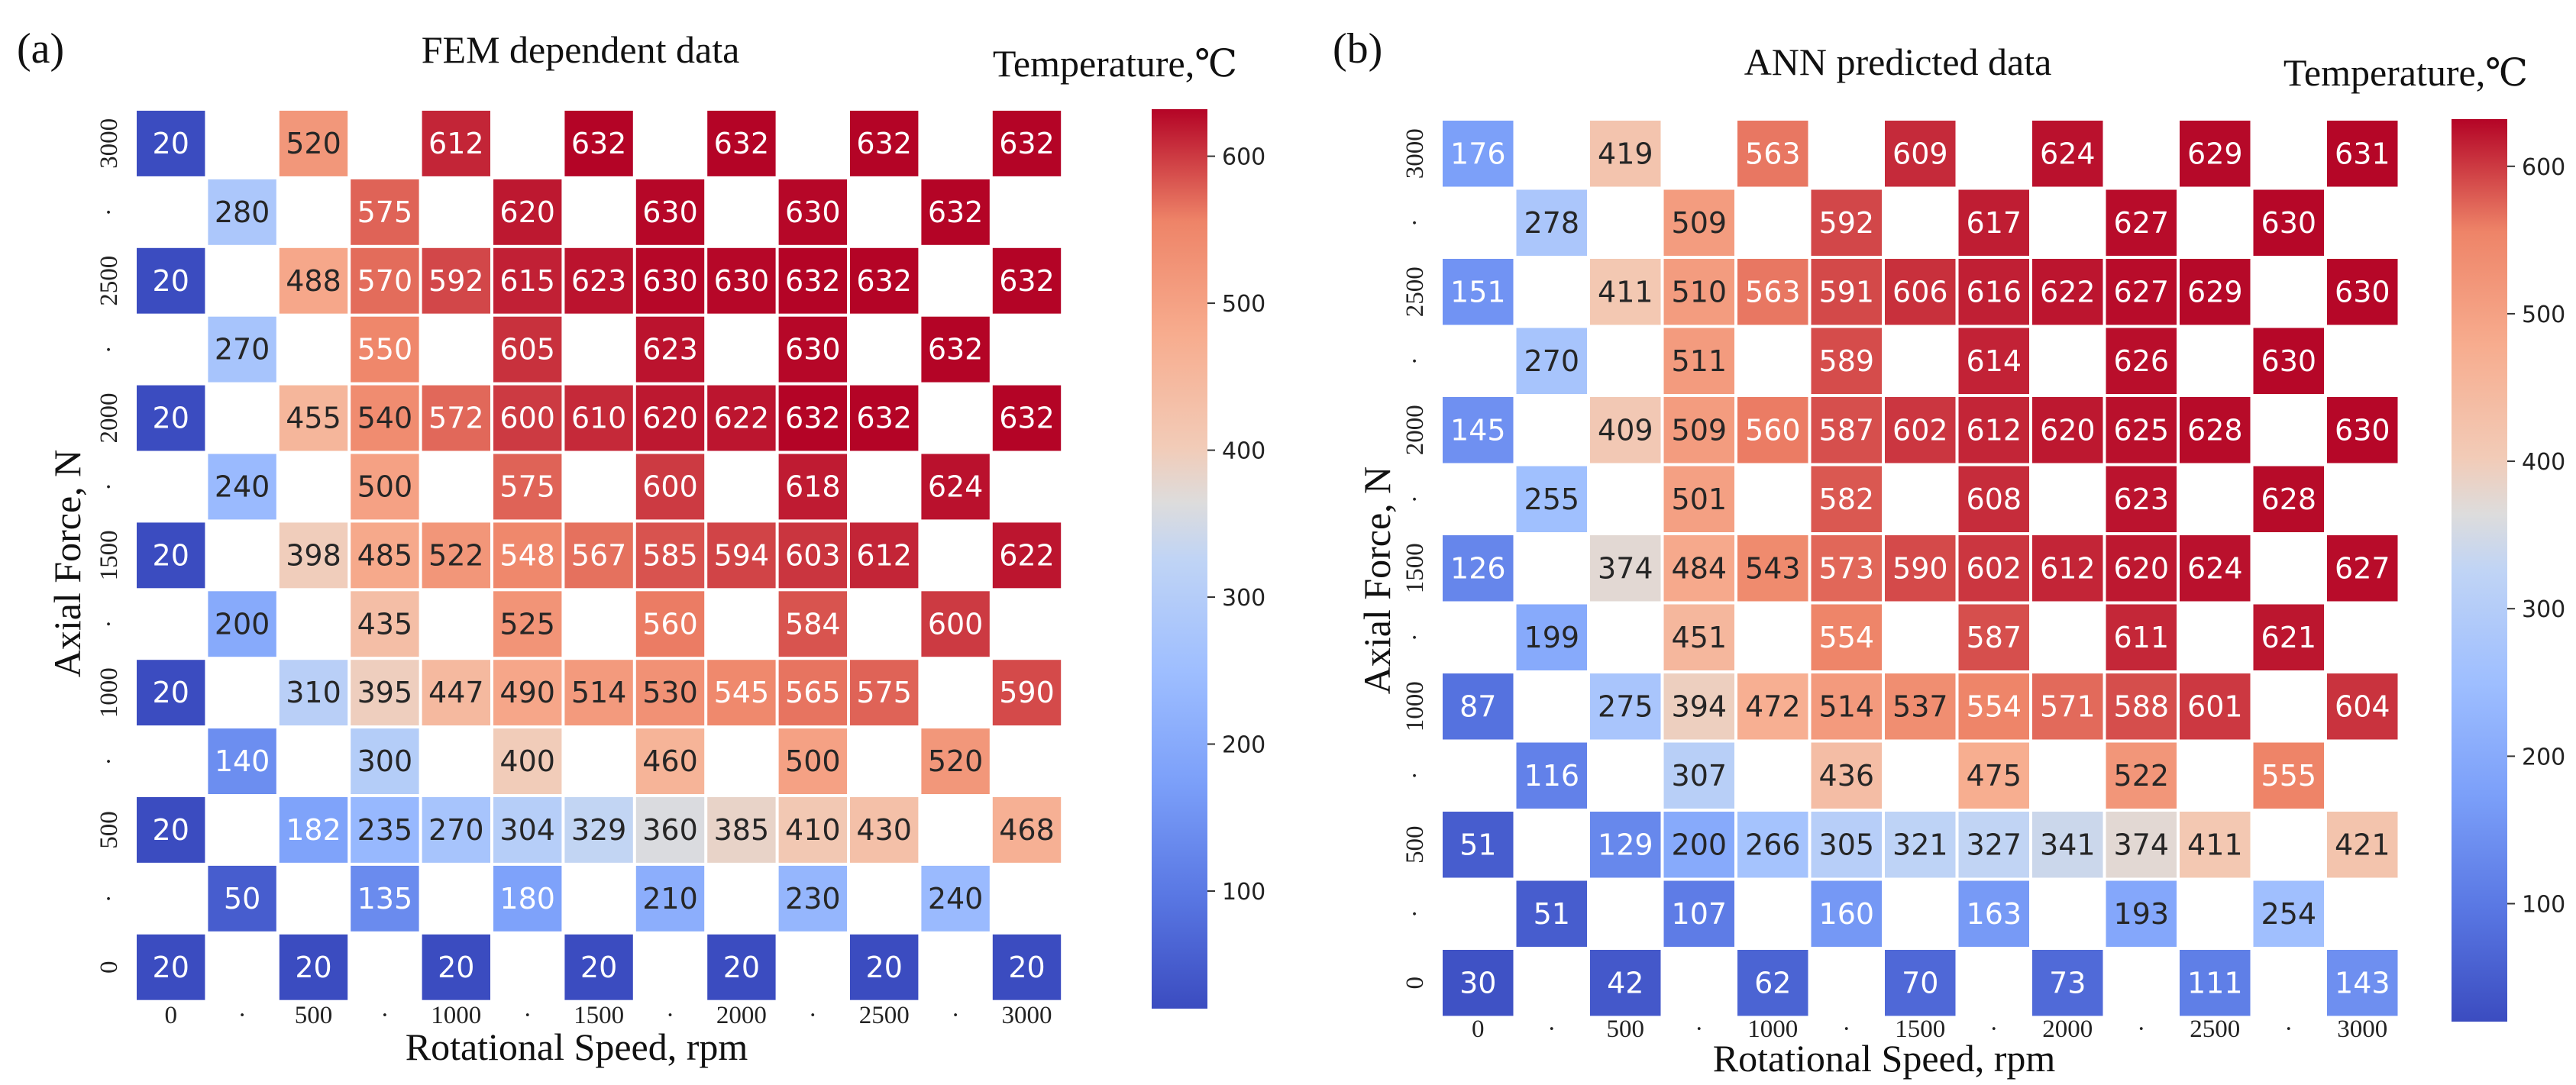 The height and width of the screenshot is (1085, 2576). Describe the element at coordinates (1415, 637) in the screenshot. I see `y-tick-label: ·` at that location.